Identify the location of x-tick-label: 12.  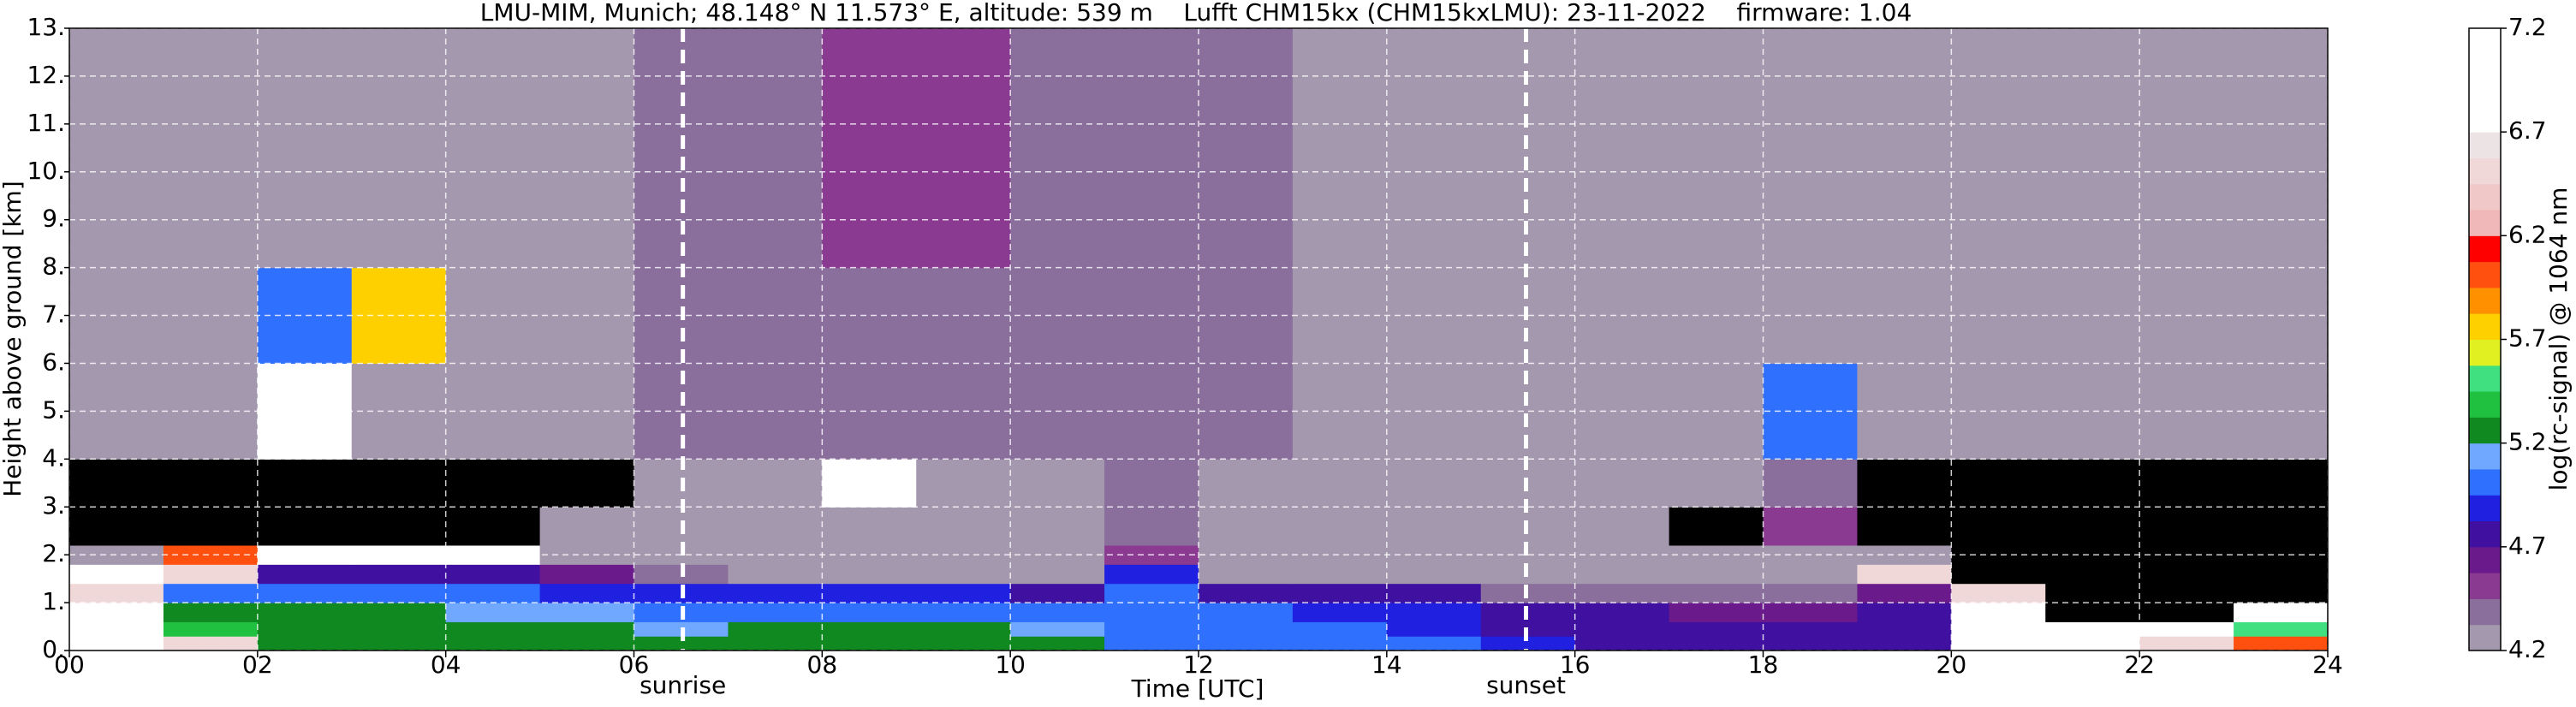
(1198, 665).